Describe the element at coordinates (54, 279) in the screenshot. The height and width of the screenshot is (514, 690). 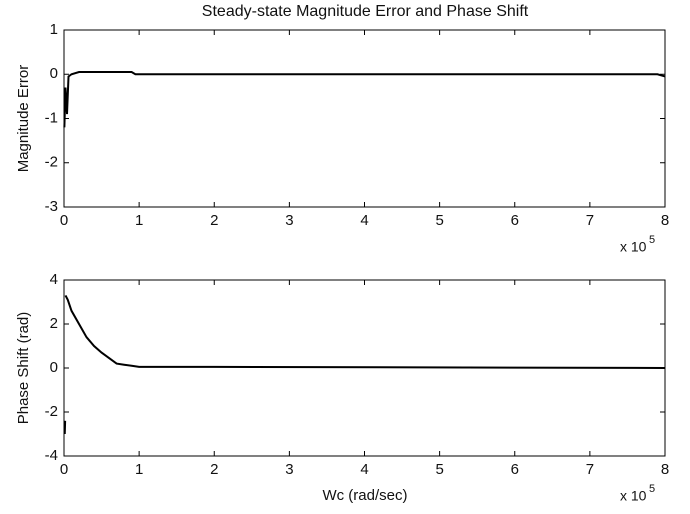
I see `y-tick-label: 4` at that location.